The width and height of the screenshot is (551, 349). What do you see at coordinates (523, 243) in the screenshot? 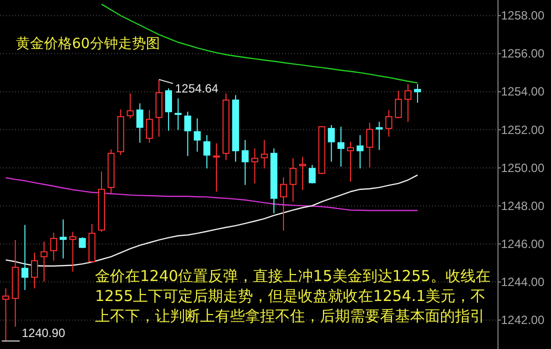
I see `y-tick-label: 1246.00` at bounding box center [523, 243].